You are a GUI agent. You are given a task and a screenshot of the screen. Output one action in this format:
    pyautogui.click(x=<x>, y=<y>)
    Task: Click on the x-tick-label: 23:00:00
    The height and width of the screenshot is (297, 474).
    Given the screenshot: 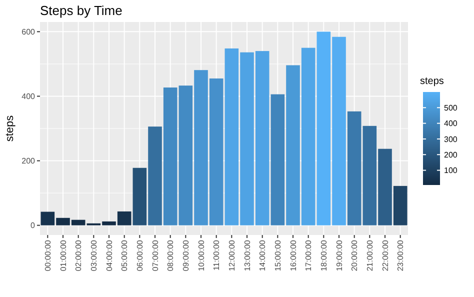 What is the action you would take?
    pyautogui.click(x=401, y=255)
    